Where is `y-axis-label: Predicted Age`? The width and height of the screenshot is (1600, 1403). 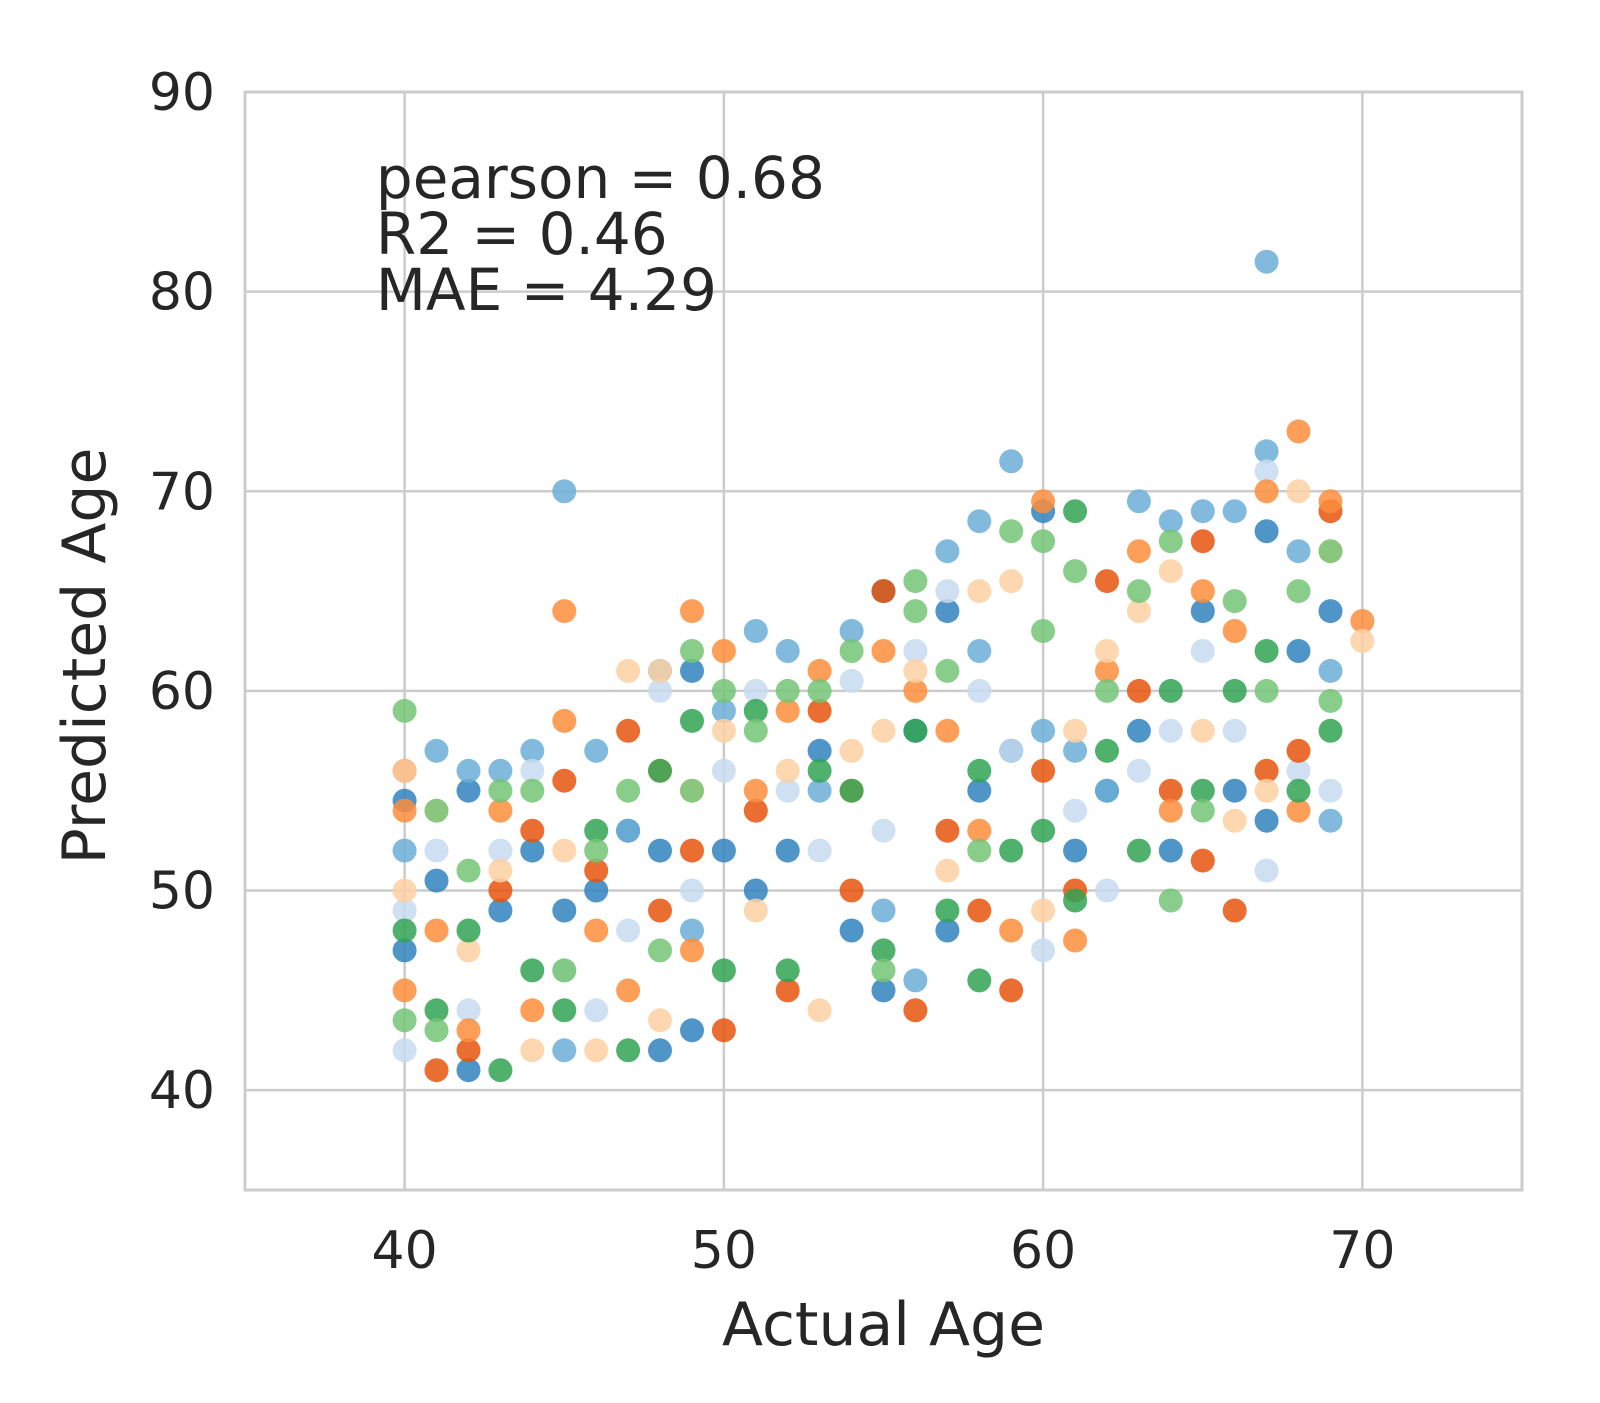
y-axis-label: Predicted Age is located at coordinates (85, 656).